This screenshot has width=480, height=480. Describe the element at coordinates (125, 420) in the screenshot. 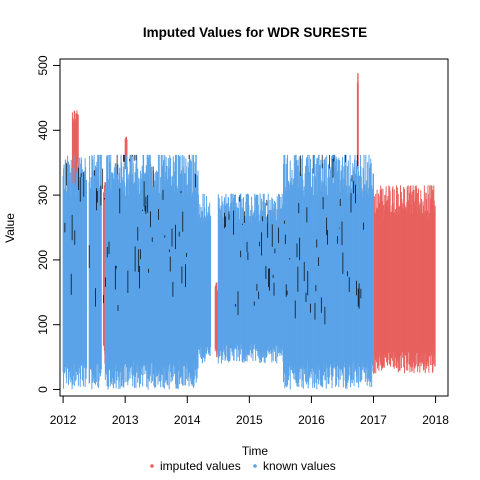

I see `x-tick-label-1: 2013` at that location.